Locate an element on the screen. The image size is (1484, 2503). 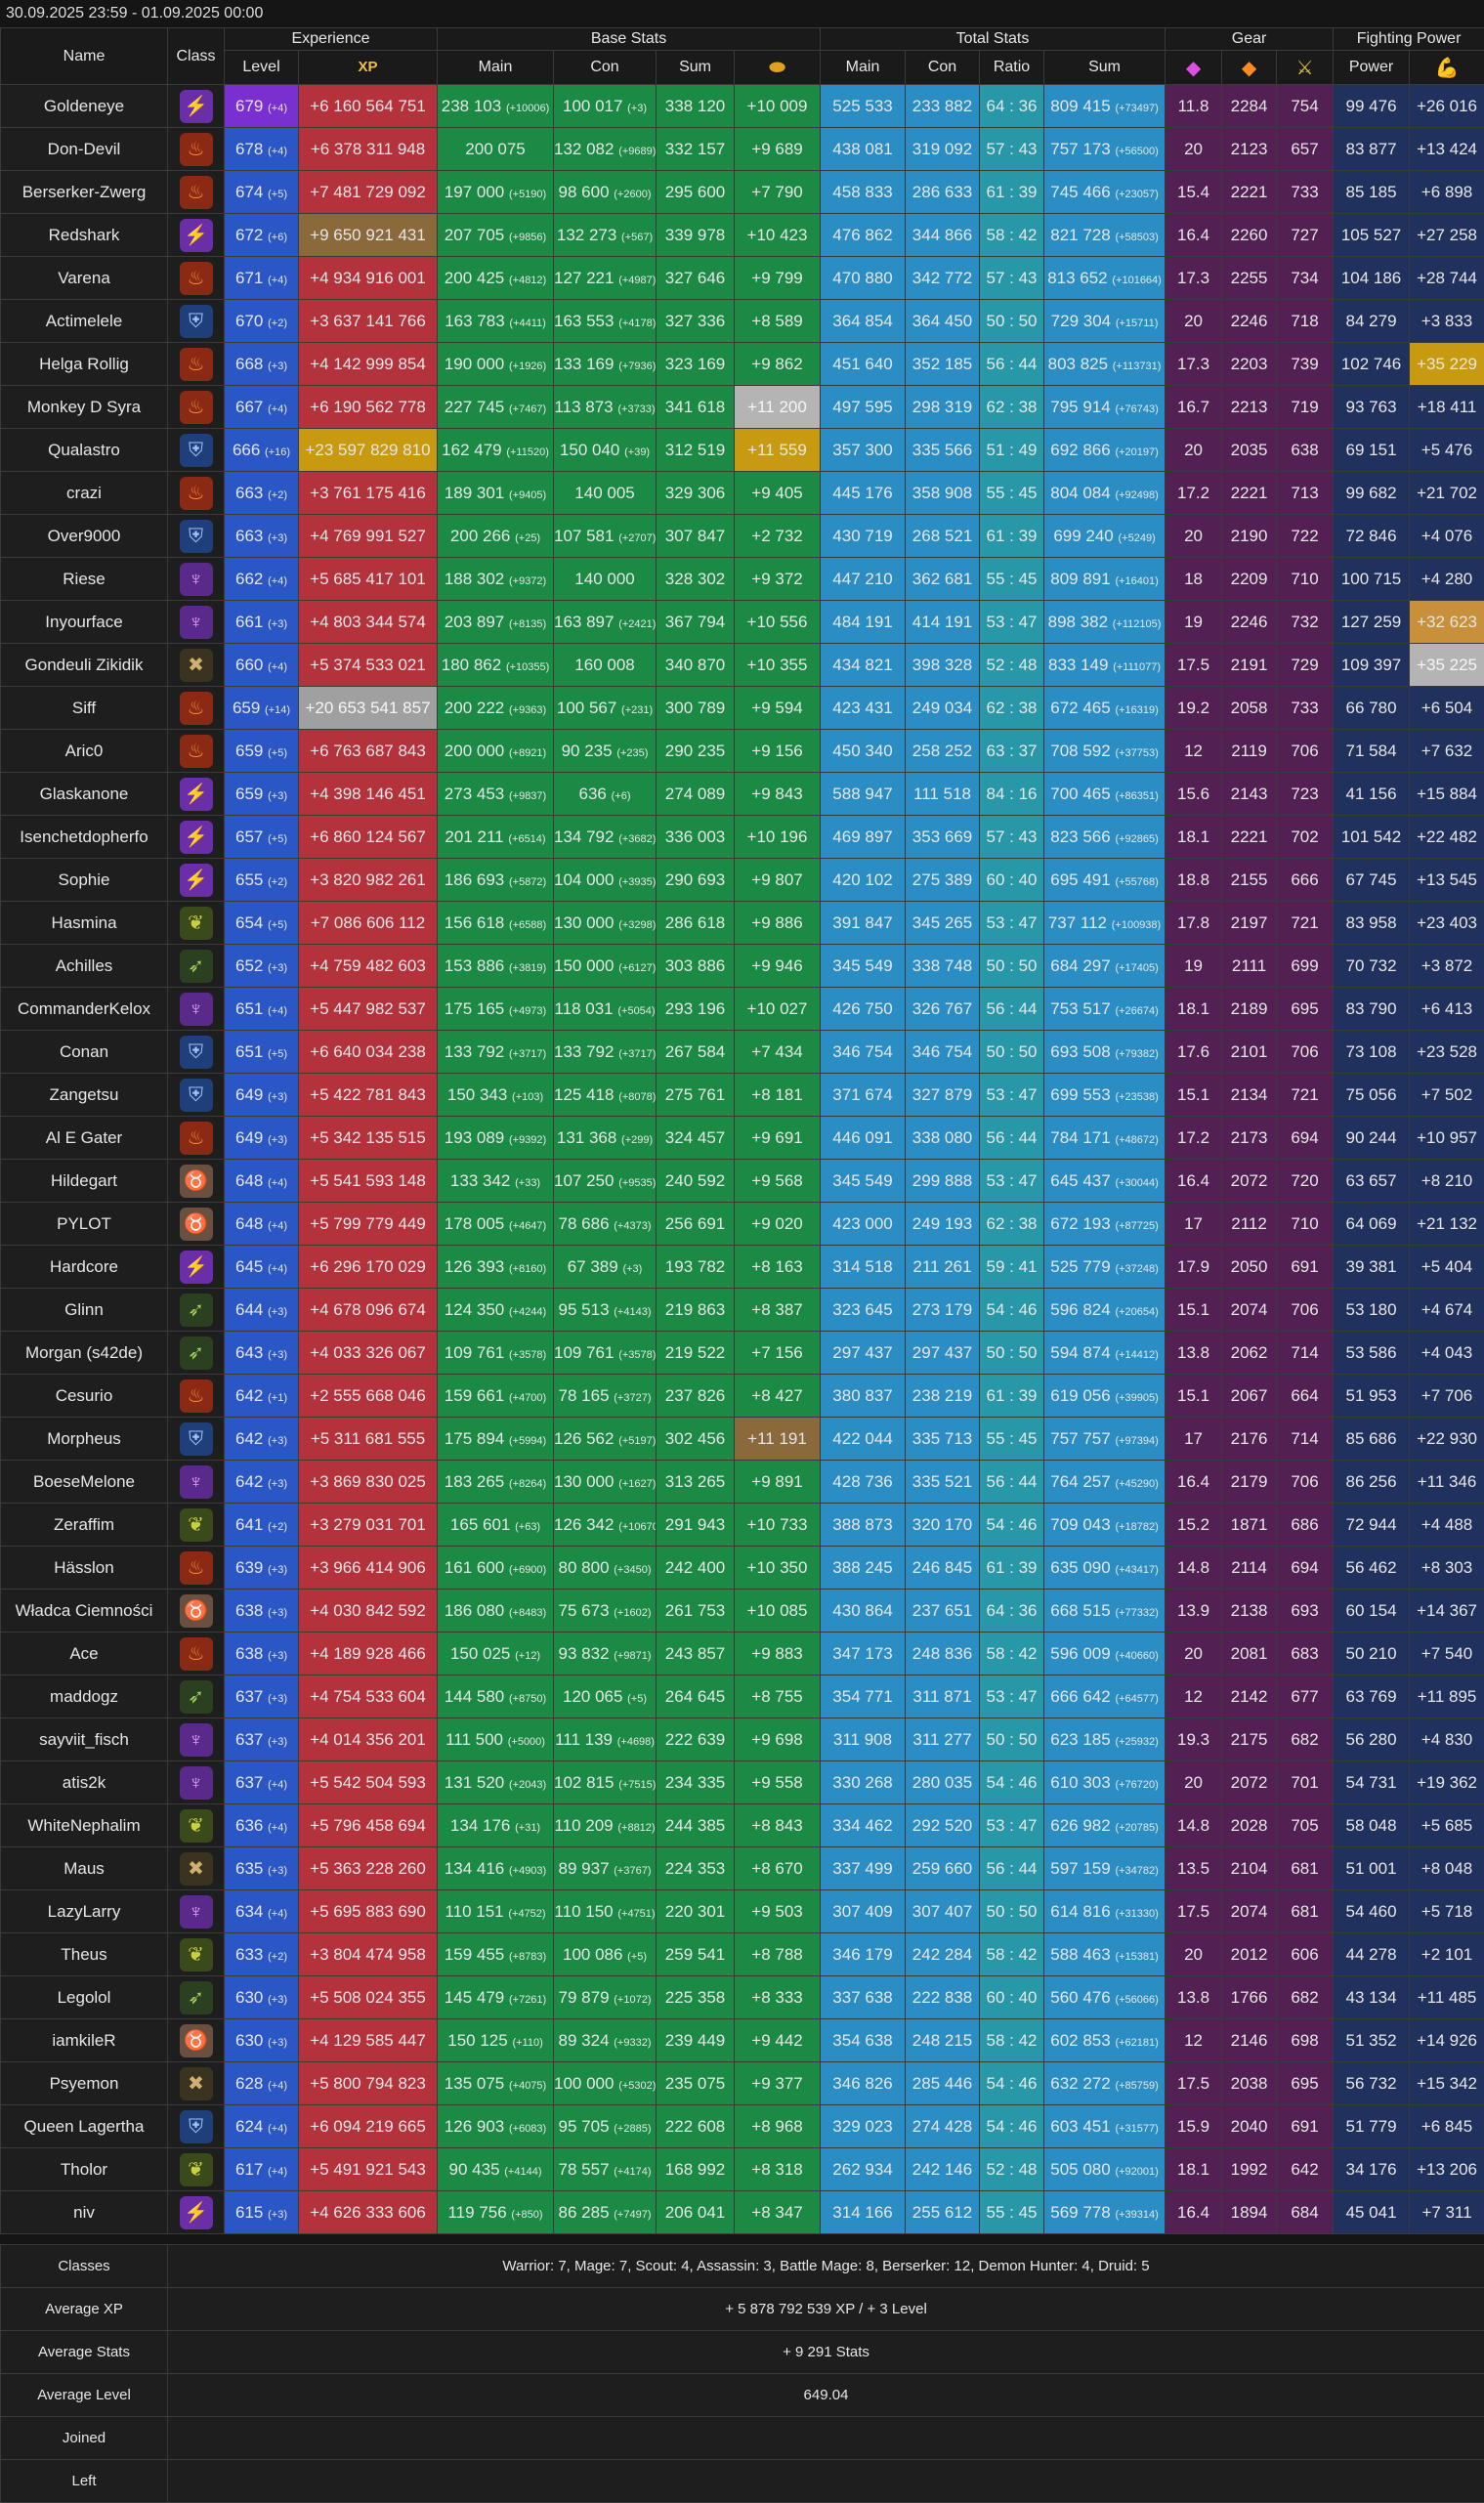
cell-value: 80 800 is located at coordinates (584, 1567).